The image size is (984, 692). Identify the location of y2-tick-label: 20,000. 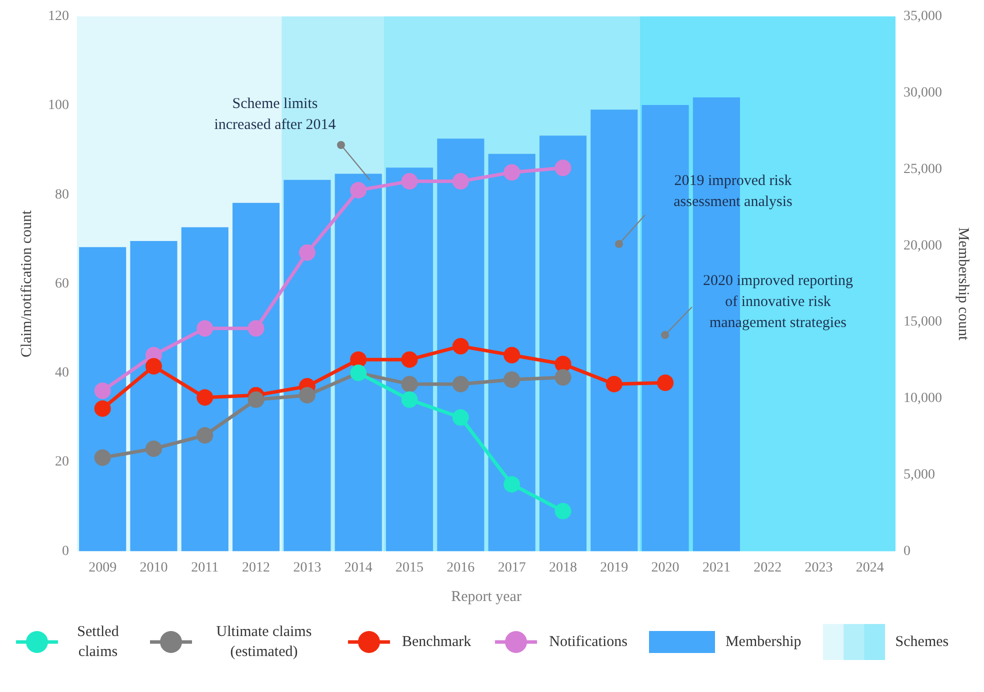
(923, 246).